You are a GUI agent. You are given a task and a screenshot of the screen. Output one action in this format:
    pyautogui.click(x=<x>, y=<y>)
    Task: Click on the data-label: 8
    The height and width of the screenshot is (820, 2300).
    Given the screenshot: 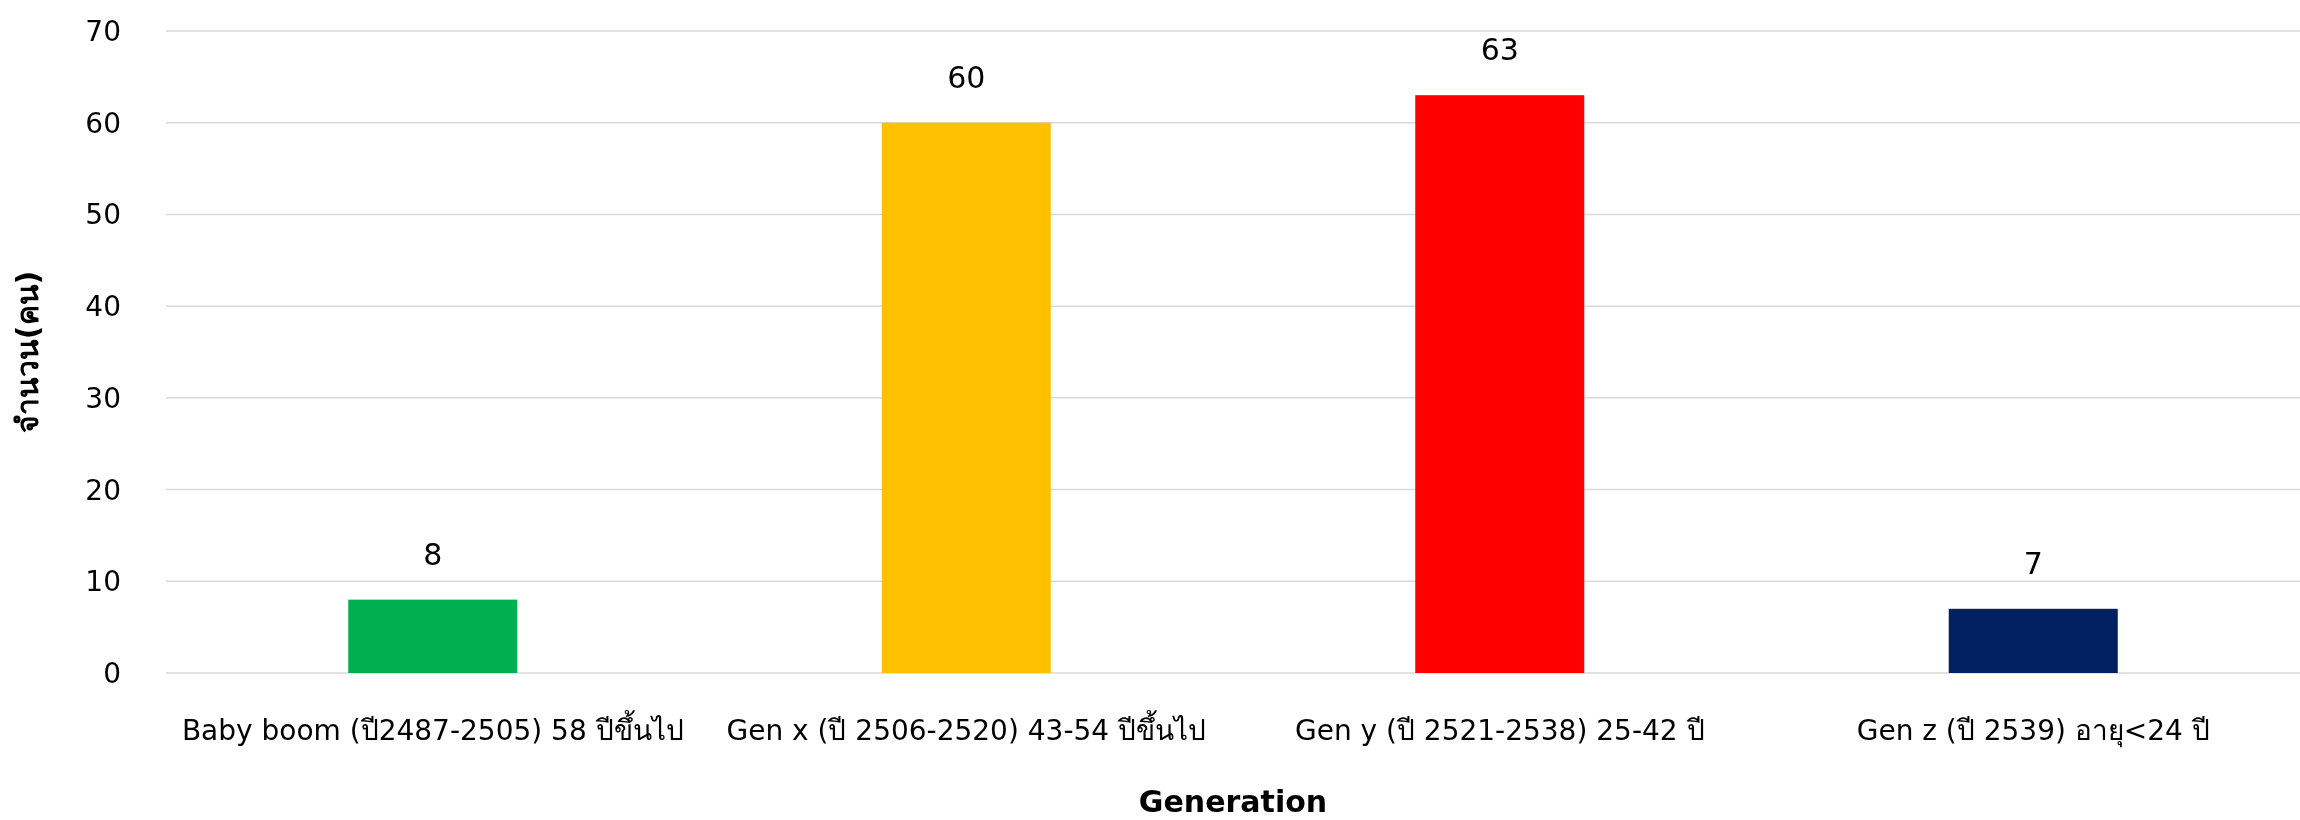 What is the action you would take?
    pyautogui.click(x=433, y=554)
    